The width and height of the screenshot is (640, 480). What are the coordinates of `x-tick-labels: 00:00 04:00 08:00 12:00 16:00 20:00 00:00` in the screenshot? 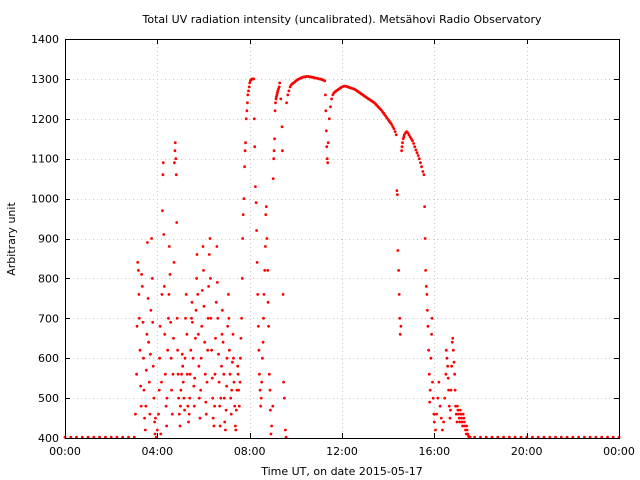 It's located at (342, 451).